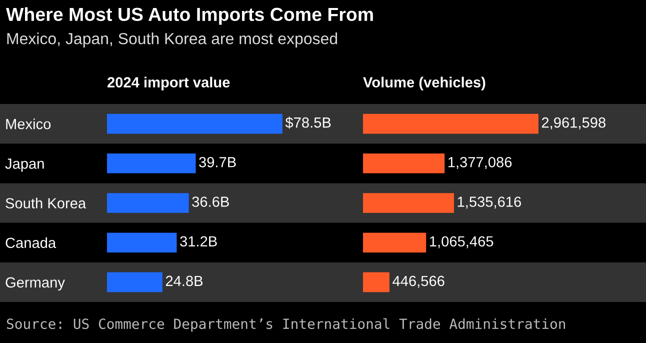  Describe the element at coordinates (574, 123) in the screenshot. I see `data-label: 2,961,598` at that location.